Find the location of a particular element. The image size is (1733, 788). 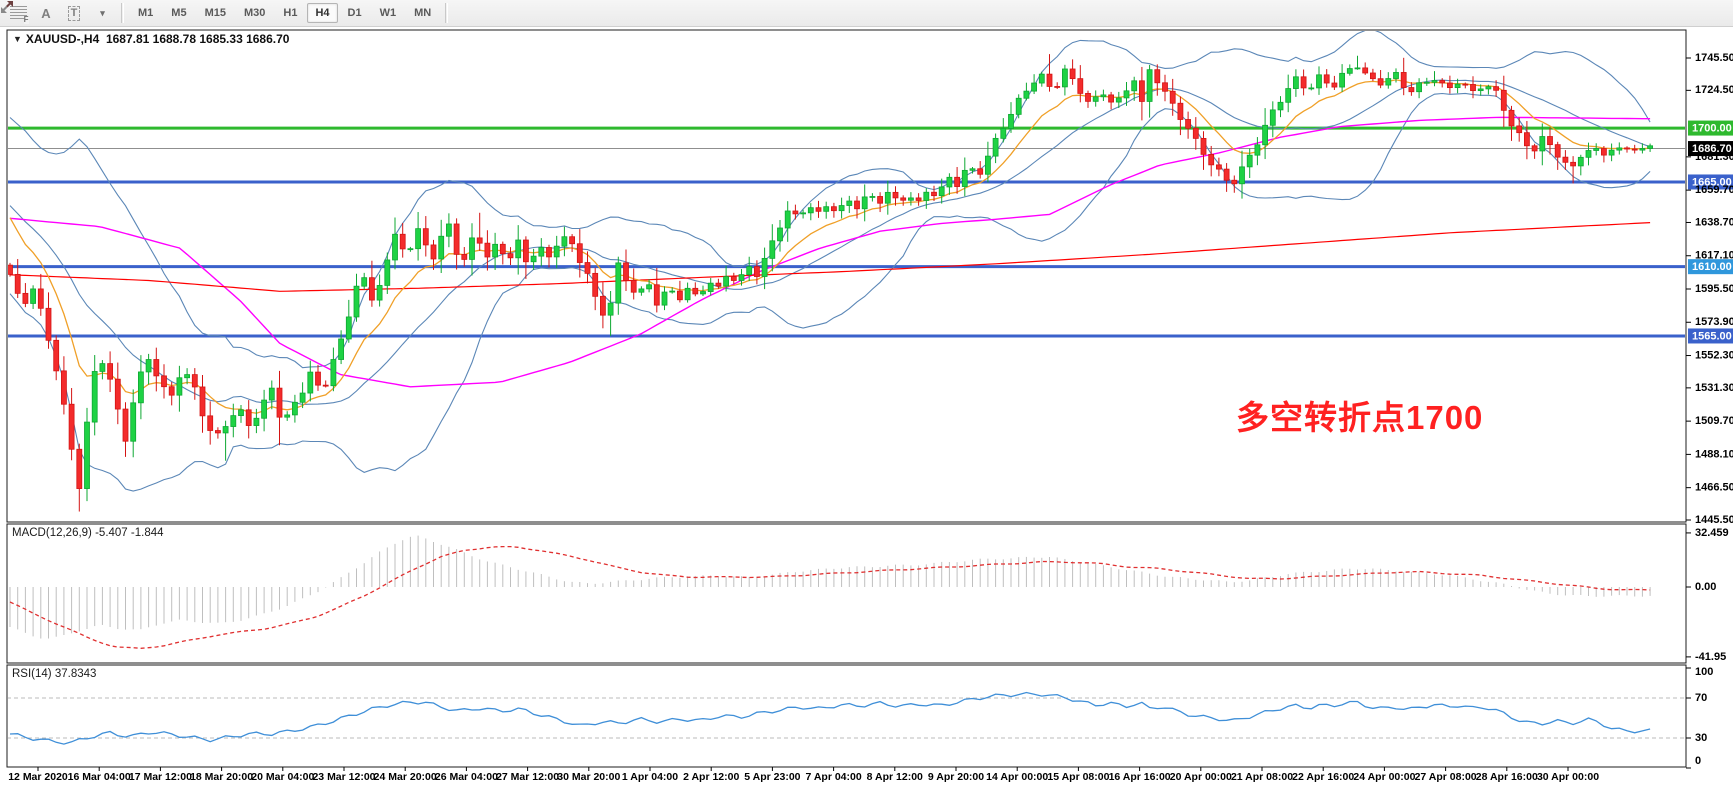

time-tick-label: 26 Mar 04:00 is located at coordinates (466, 777).